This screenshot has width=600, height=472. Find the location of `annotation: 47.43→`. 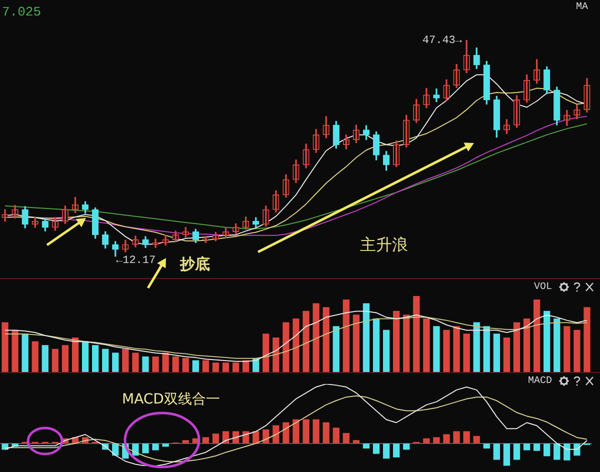

annotation: 47.43→ is located at coordinates (442, 40).